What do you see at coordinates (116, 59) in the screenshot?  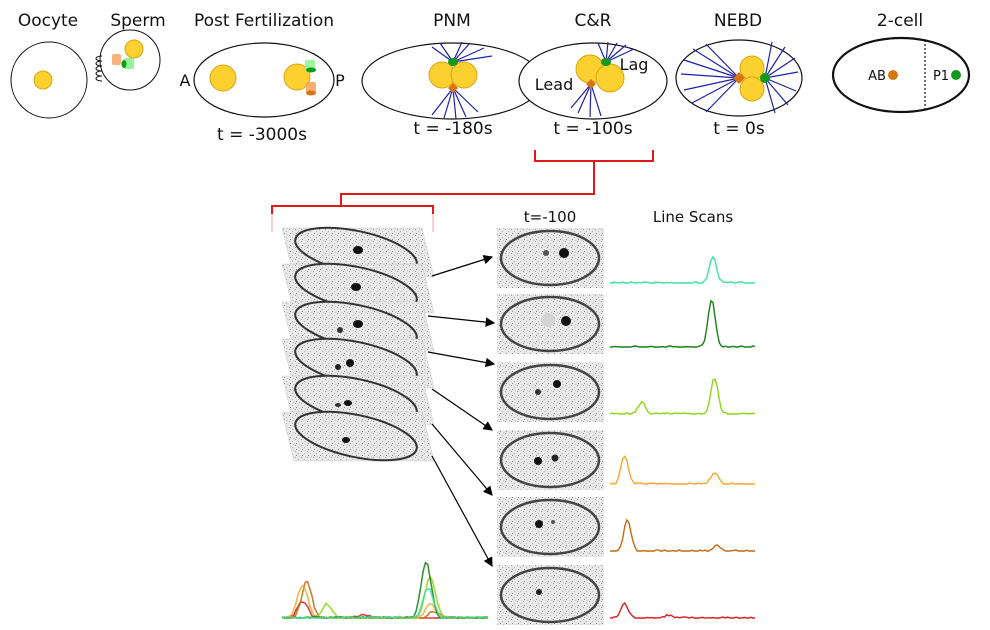 I see `sperm-centrosome-orange` at bounding box center [116, 59].